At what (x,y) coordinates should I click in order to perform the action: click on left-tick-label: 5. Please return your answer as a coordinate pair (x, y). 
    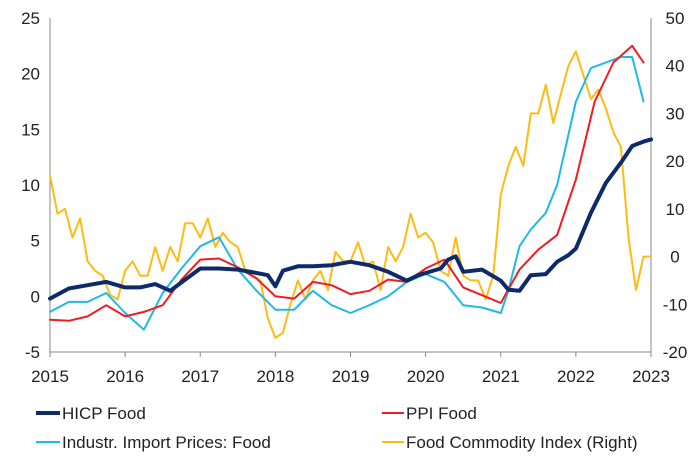
    Looking at the image, I should click on (35, 241).